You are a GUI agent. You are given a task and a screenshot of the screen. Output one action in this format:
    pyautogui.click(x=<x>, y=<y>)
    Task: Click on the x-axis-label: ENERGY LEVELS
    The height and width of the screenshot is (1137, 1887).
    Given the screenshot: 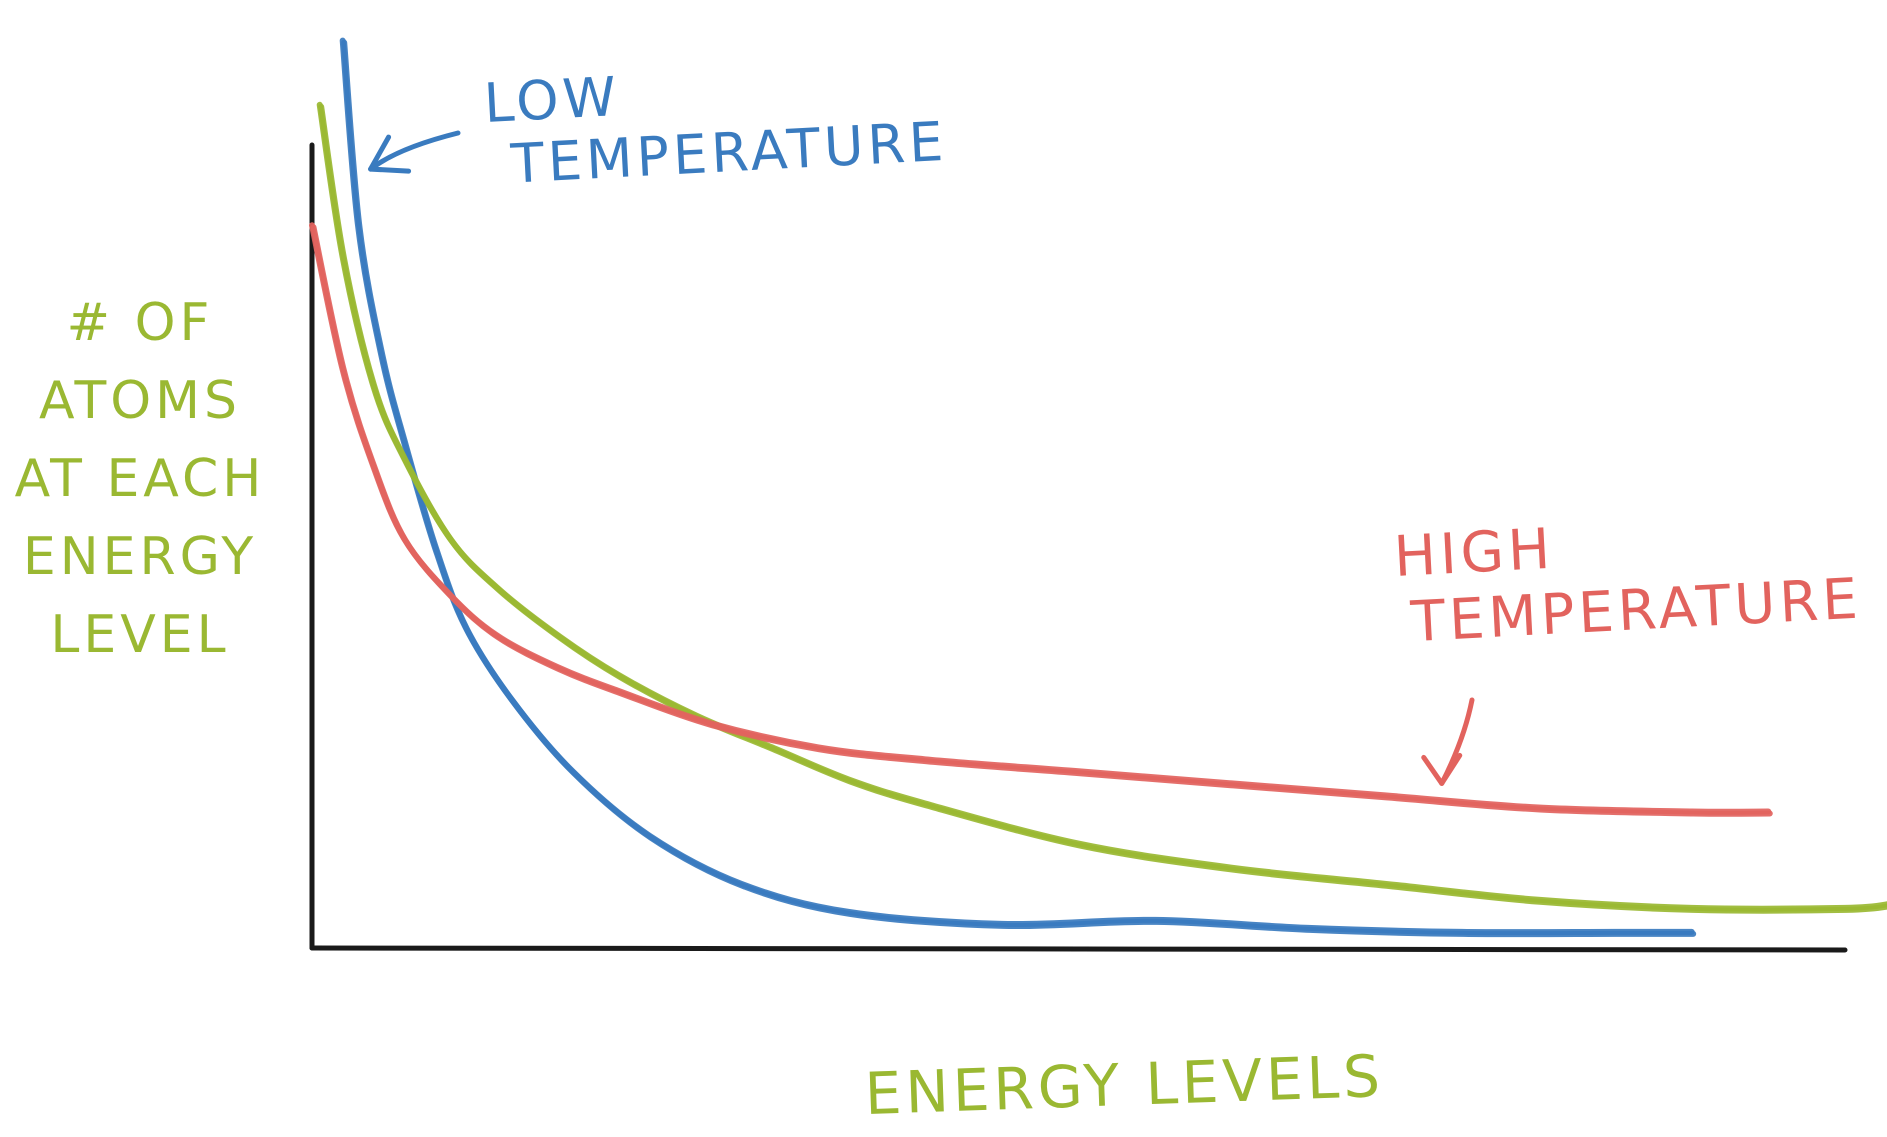 What is the action you would take?
    pyautogui.click(x=1124, y=1085)
    